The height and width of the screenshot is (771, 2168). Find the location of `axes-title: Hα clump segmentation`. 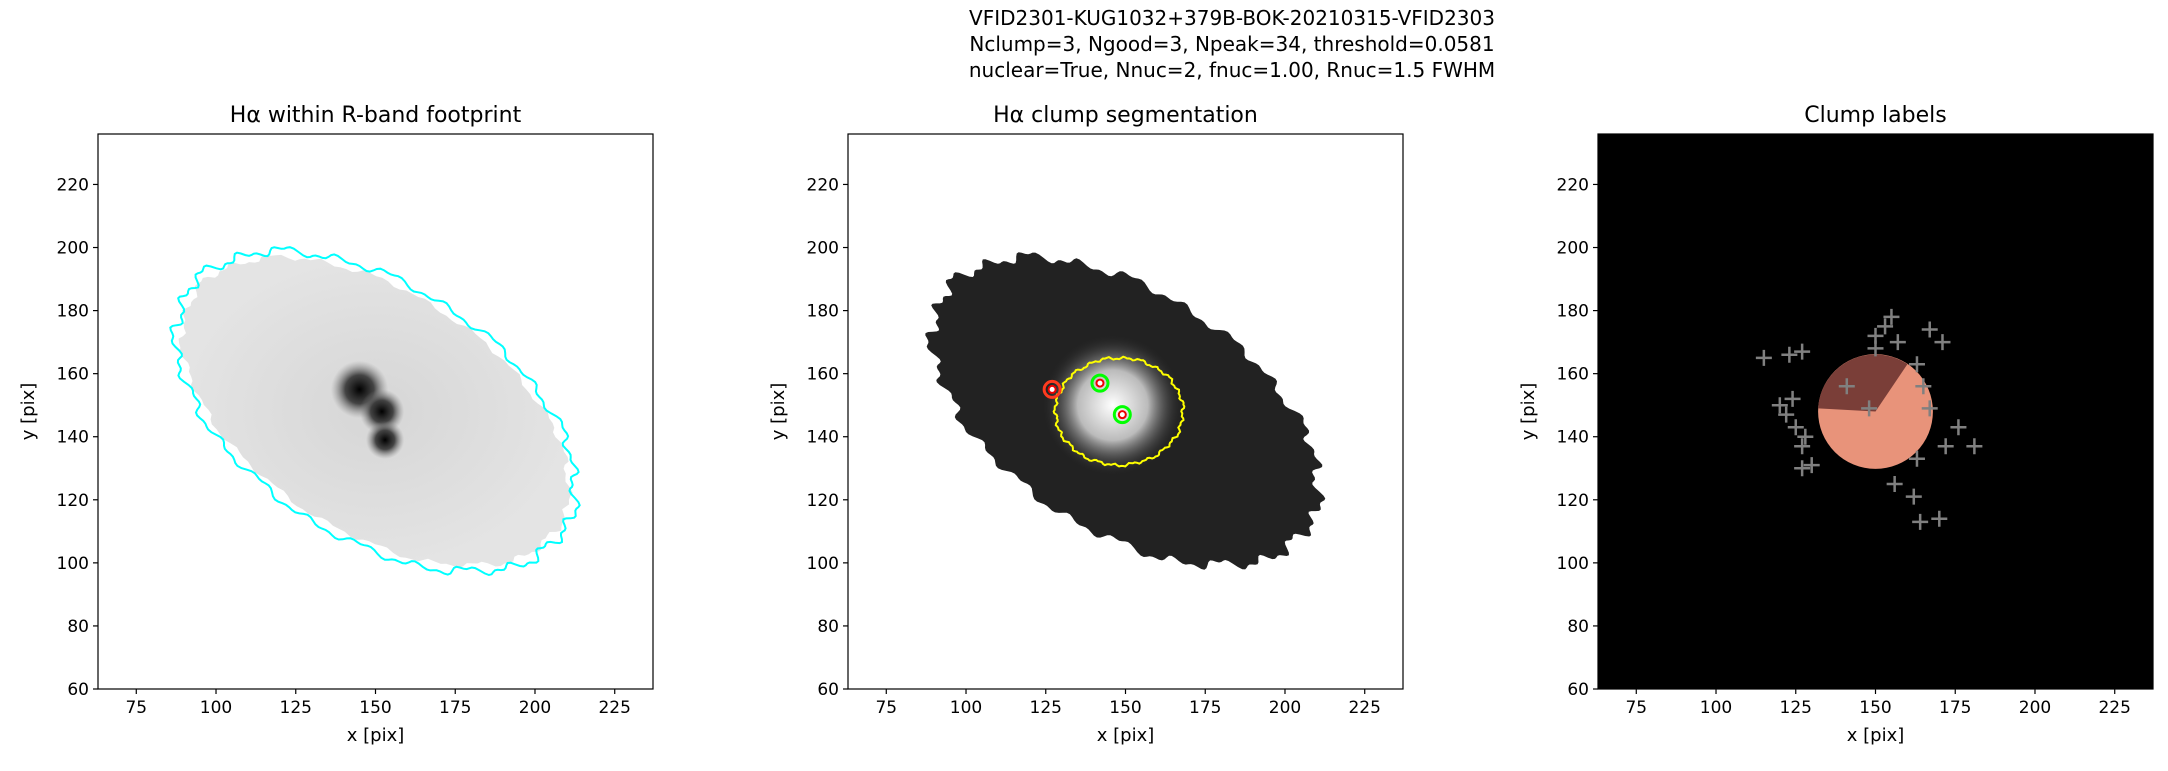

axes-title: Hα clump segmentation is located at coordinates (1125, 115).